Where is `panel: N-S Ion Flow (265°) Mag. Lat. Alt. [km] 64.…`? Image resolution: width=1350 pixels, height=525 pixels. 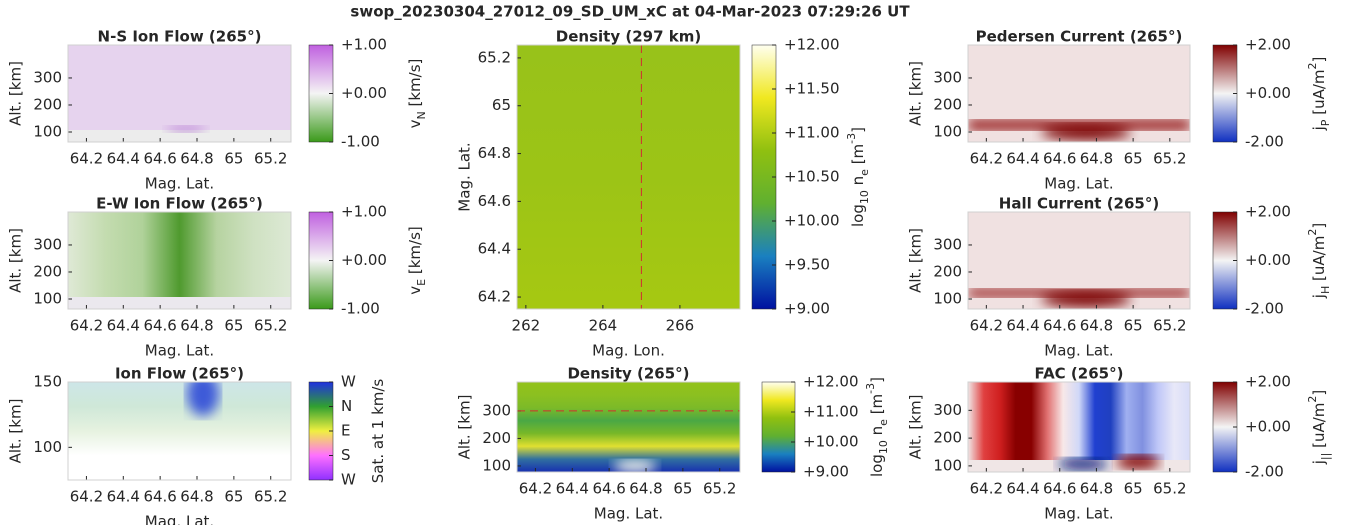
panel: N-S Ion Flow (265°) Mag. Lat. Alt. [km] 64.… is located at coordinates (217, 110).